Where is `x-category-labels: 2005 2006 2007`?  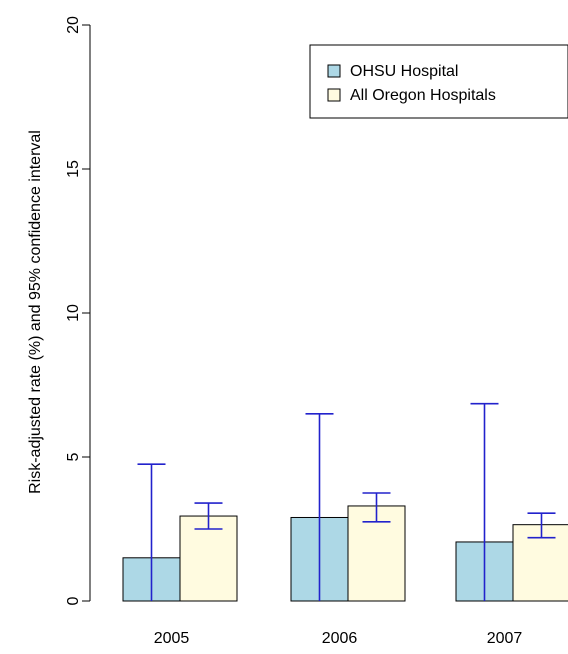 x-category-labels: 2005 2006 2007 is located at coordinates (338, 638).